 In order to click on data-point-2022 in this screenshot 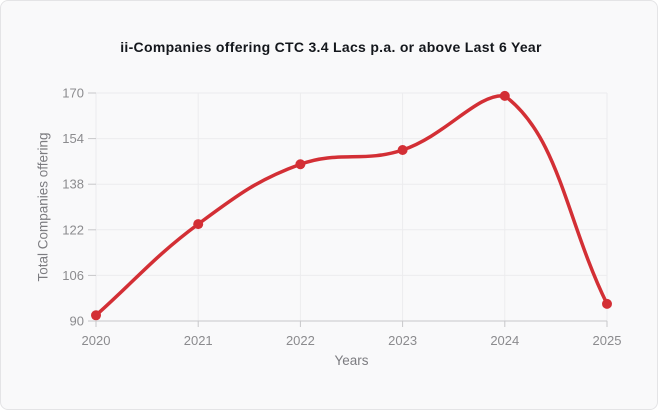, I will do `click(300, 164)`.